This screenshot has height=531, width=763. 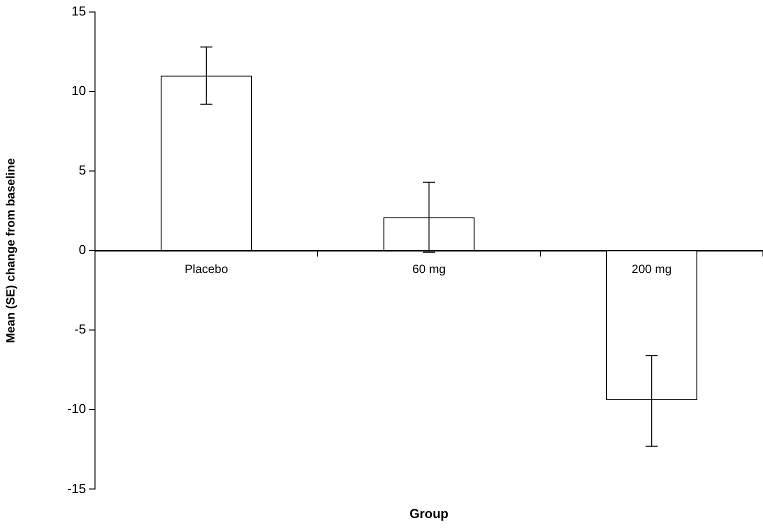 What do you see at coordinates (82, 250) in the screenshot?
I see `y-tick-label: 0` at bounding box center [82, 250].